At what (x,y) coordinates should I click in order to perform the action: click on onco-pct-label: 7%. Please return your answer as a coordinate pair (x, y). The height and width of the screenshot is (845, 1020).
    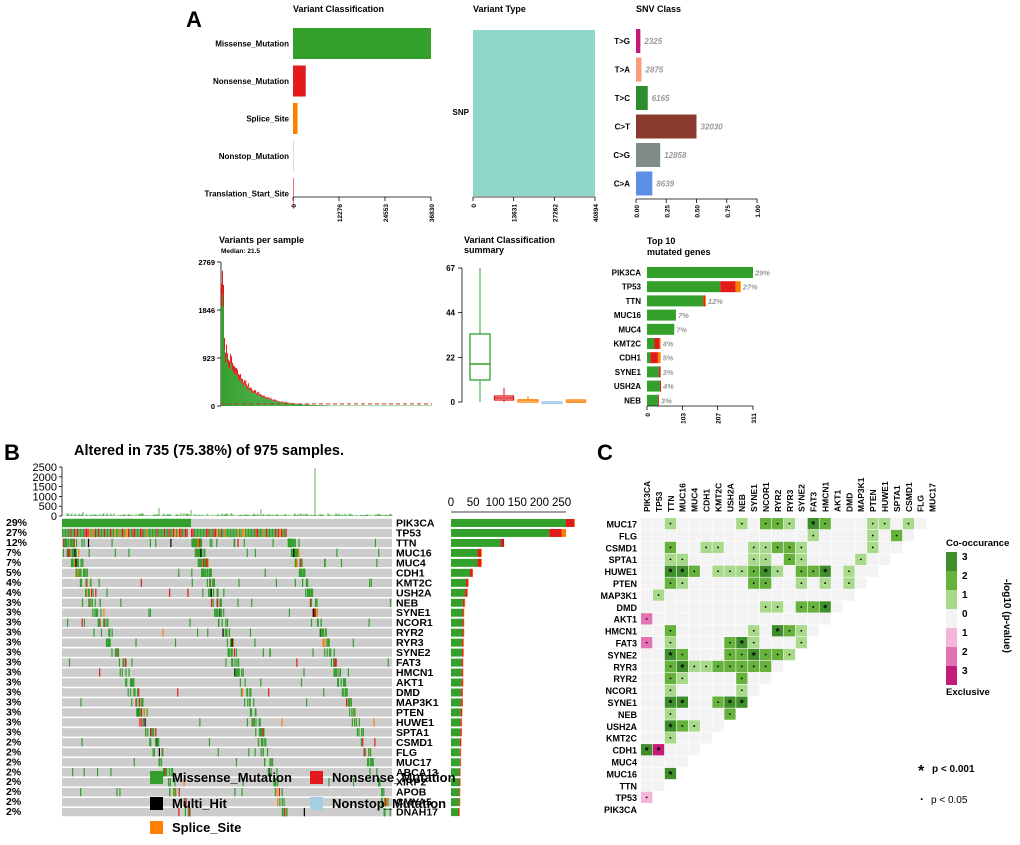
    Looking at the image, I should click on (14, 563).